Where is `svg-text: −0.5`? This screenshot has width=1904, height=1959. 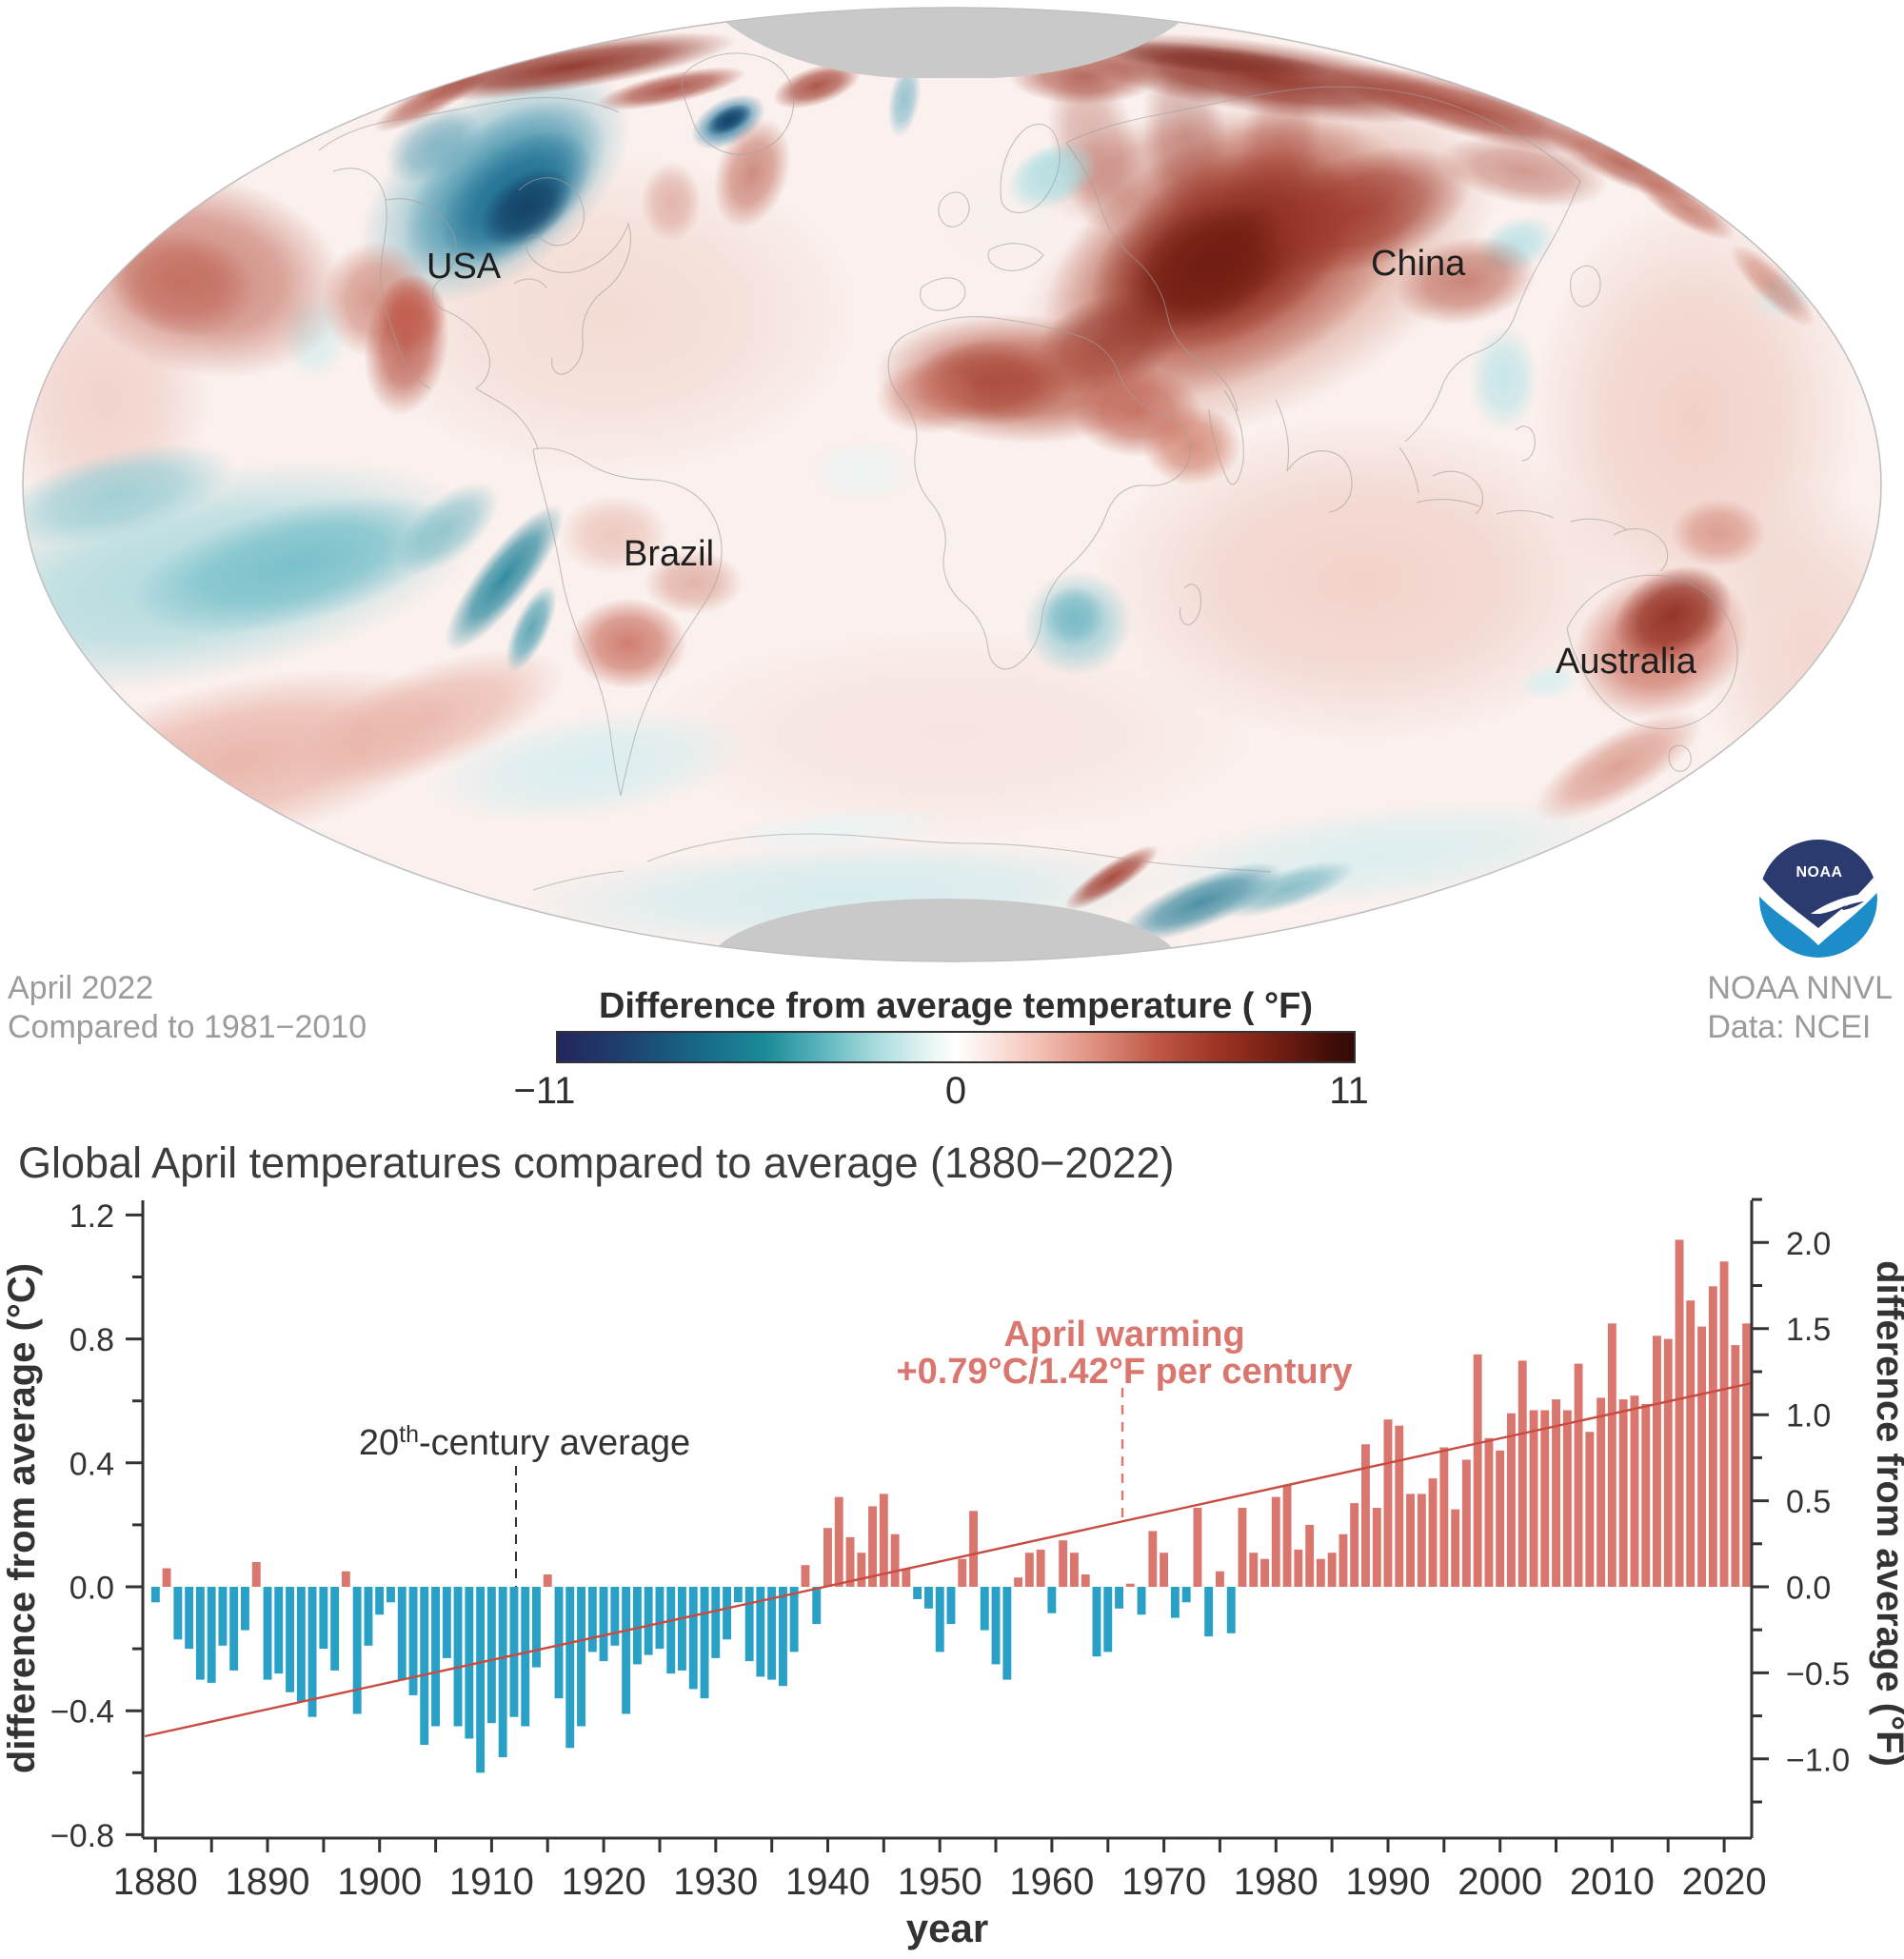
svg-text: −0.5 is located at coordinates (1818, 1674).